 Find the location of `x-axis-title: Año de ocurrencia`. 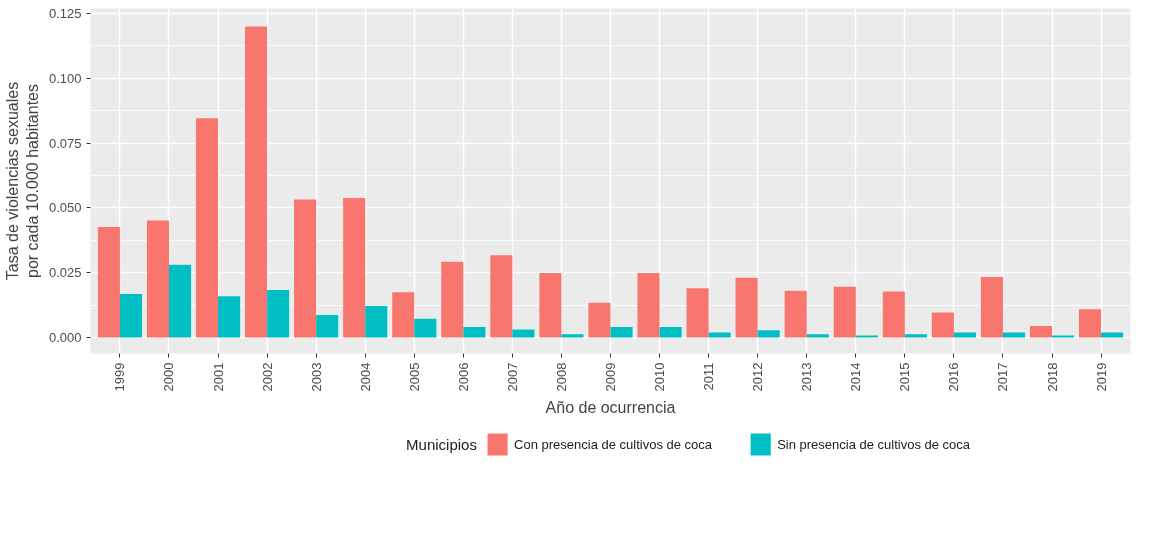

x-axis-title: Año de ocurrencia is located at coordinates (610, 408).